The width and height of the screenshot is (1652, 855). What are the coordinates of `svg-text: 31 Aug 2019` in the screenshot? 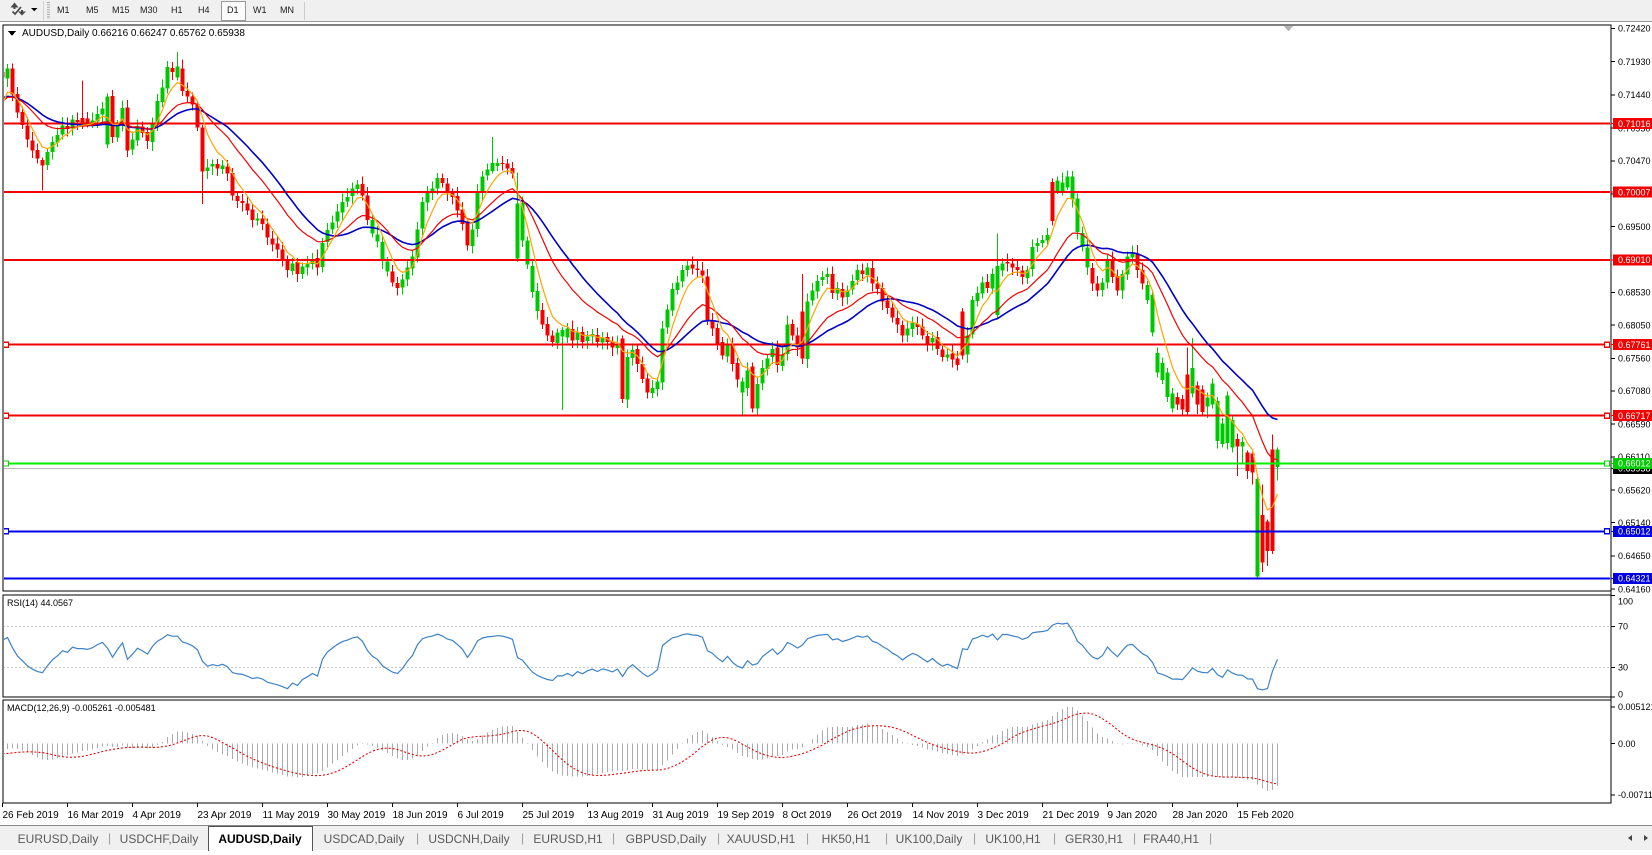 It's located at (681, 815).